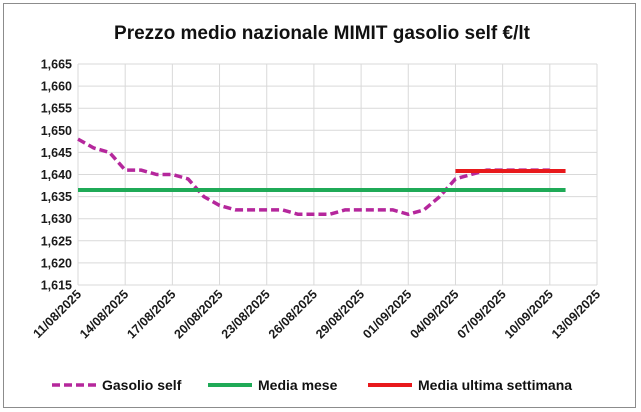 The height and width of the screenshot is (412, 641). I want to click on y-tick-label: 1,625, so click(56, 241).